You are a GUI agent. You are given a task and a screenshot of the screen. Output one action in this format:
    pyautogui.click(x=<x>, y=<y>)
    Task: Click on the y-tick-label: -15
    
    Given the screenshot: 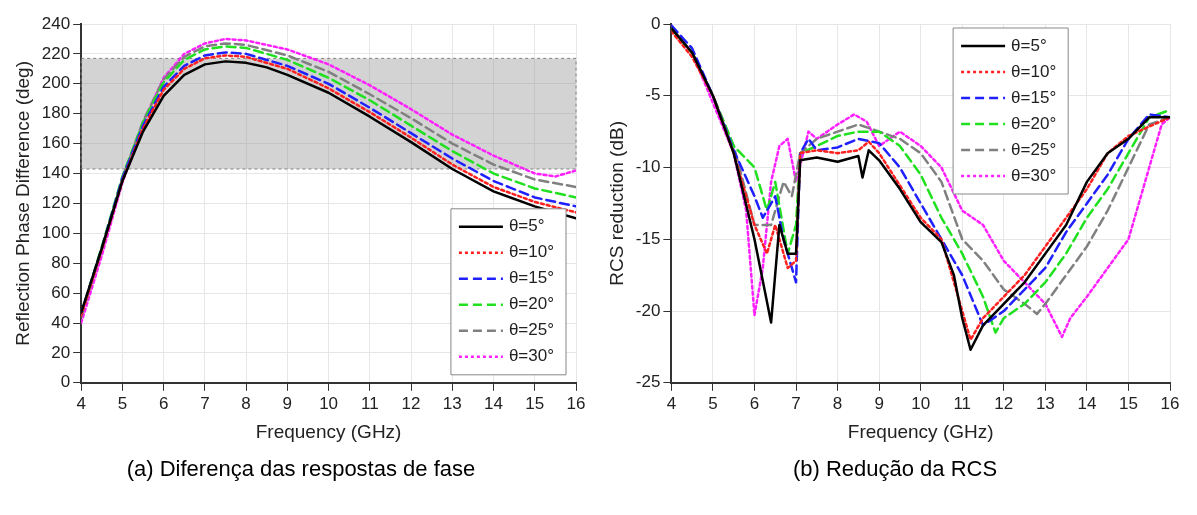 What is the action you would take?
    pyautogui.click(x=648, y=238)
    